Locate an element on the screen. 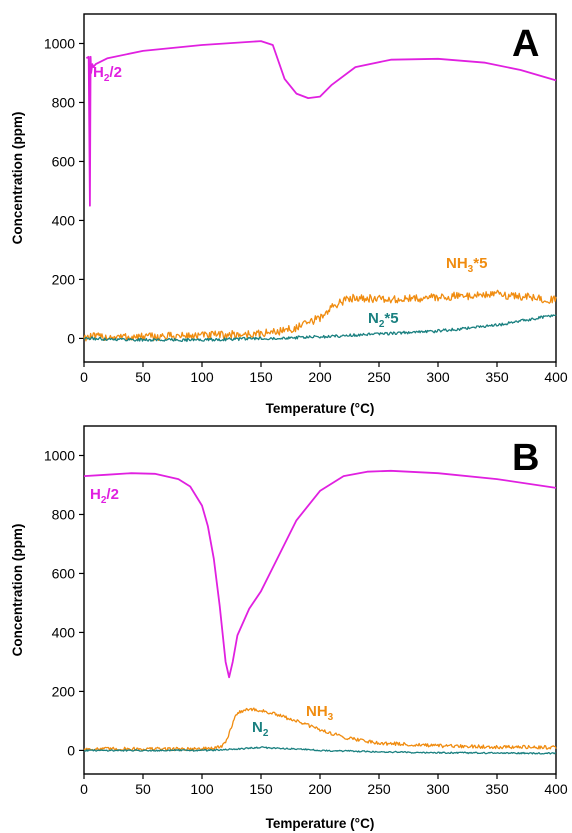 This screenshot has height=833, width=572. panel-a-label-h2: H2/2 is located at coordinates (107, 74).